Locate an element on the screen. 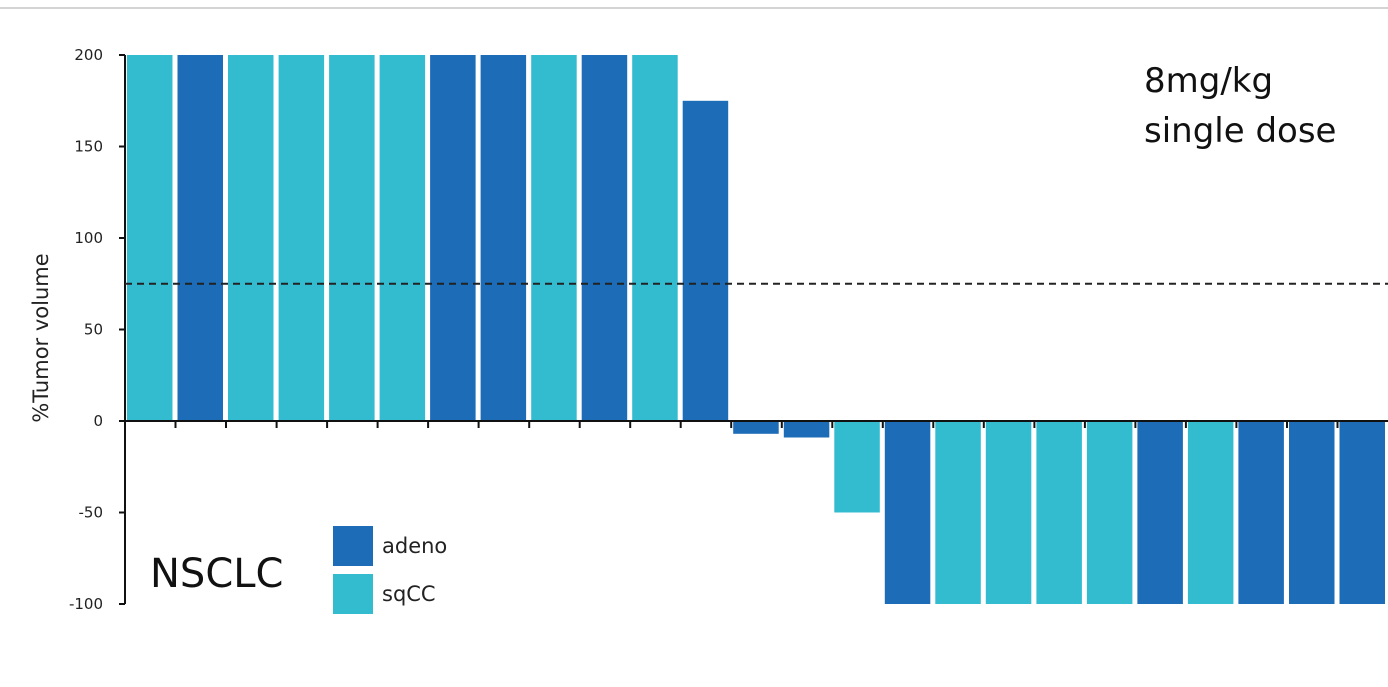 The image size is (1388, 687). bar-23-adeno is located at coordinates (1261, 512).